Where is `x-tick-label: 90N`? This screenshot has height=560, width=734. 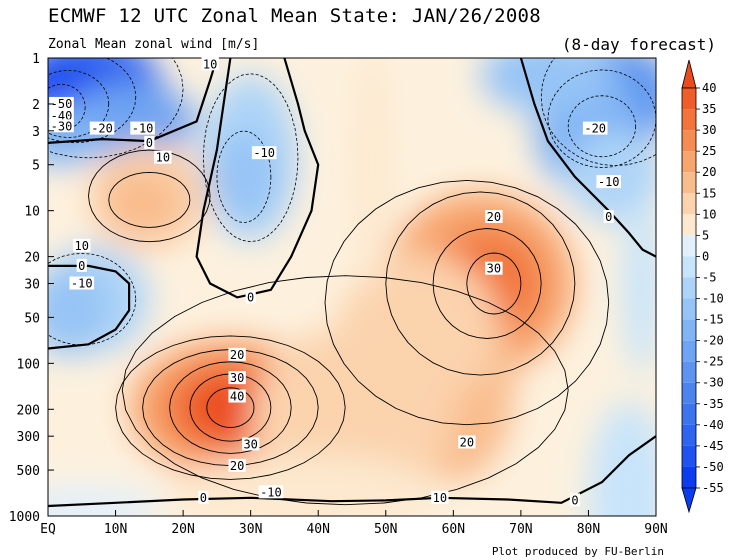 x-tick-label: 90N is located at coordinates (655, 529).